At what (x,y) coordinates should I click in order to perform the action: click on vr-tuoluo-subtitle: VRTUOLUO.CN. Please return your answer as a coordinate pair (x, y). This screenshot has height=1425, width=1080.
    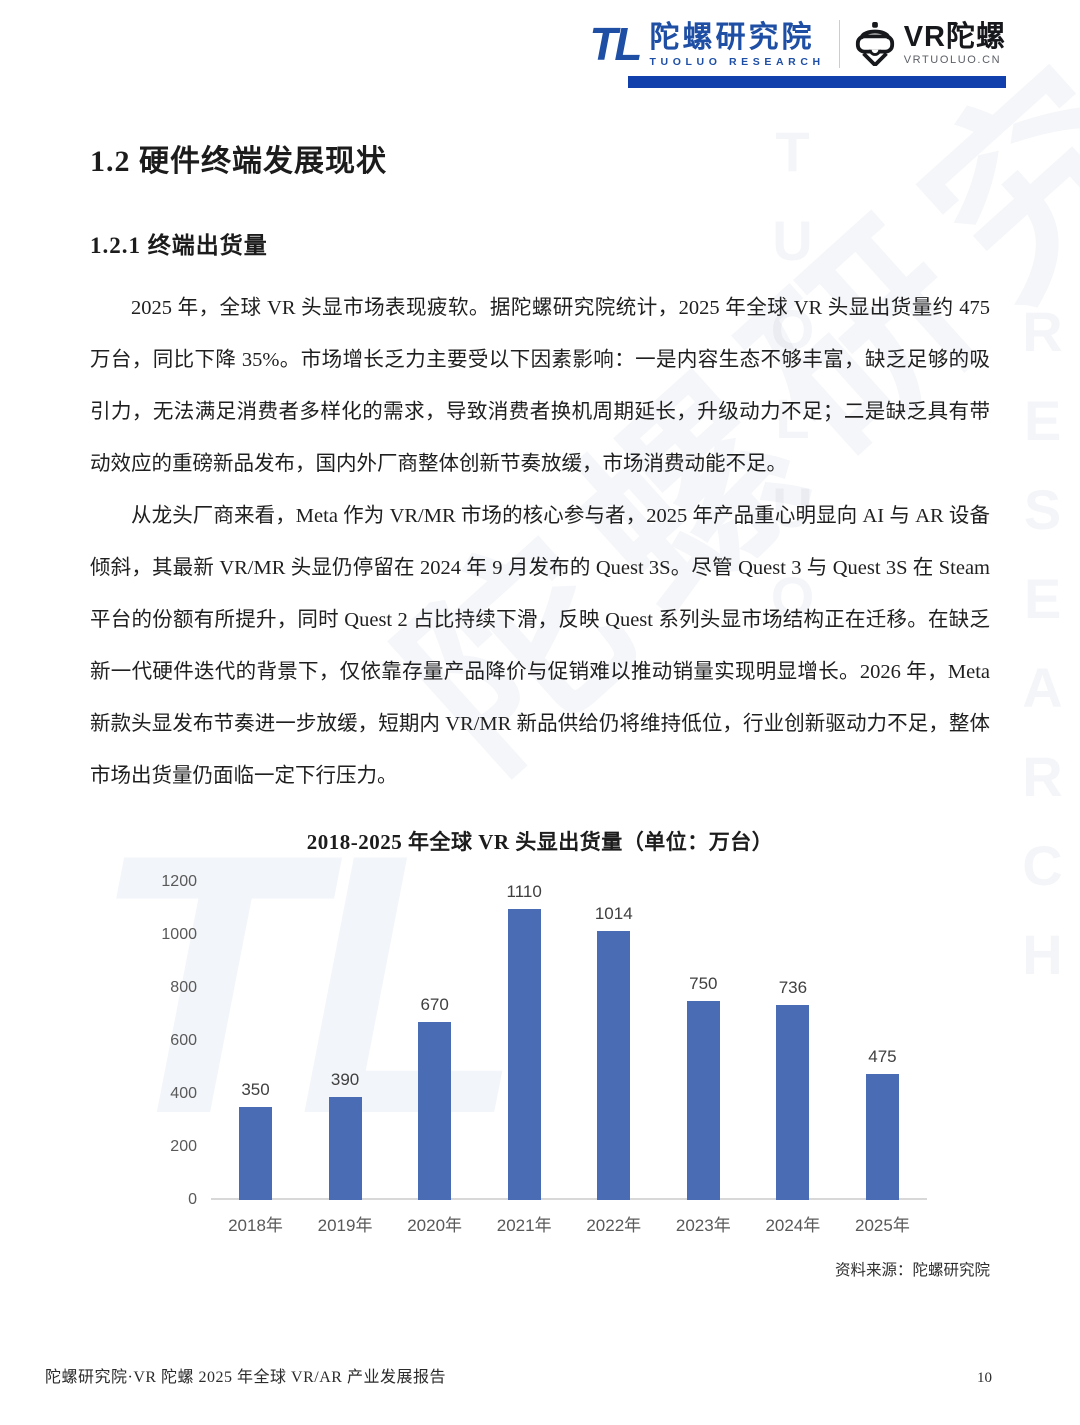
    Looking at the image, I should click on (952, 59).